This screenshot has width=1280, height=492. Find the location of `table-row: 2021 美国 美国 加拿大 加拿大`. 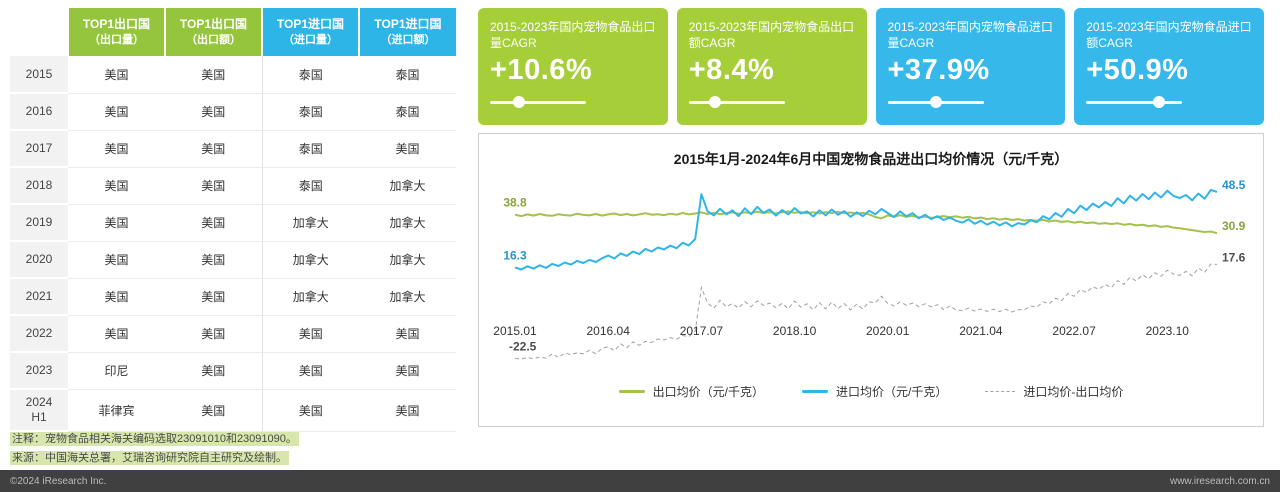

table-row: 2021 美国 美国 加拿大 加拿大 is located at coordinates (233, 297).